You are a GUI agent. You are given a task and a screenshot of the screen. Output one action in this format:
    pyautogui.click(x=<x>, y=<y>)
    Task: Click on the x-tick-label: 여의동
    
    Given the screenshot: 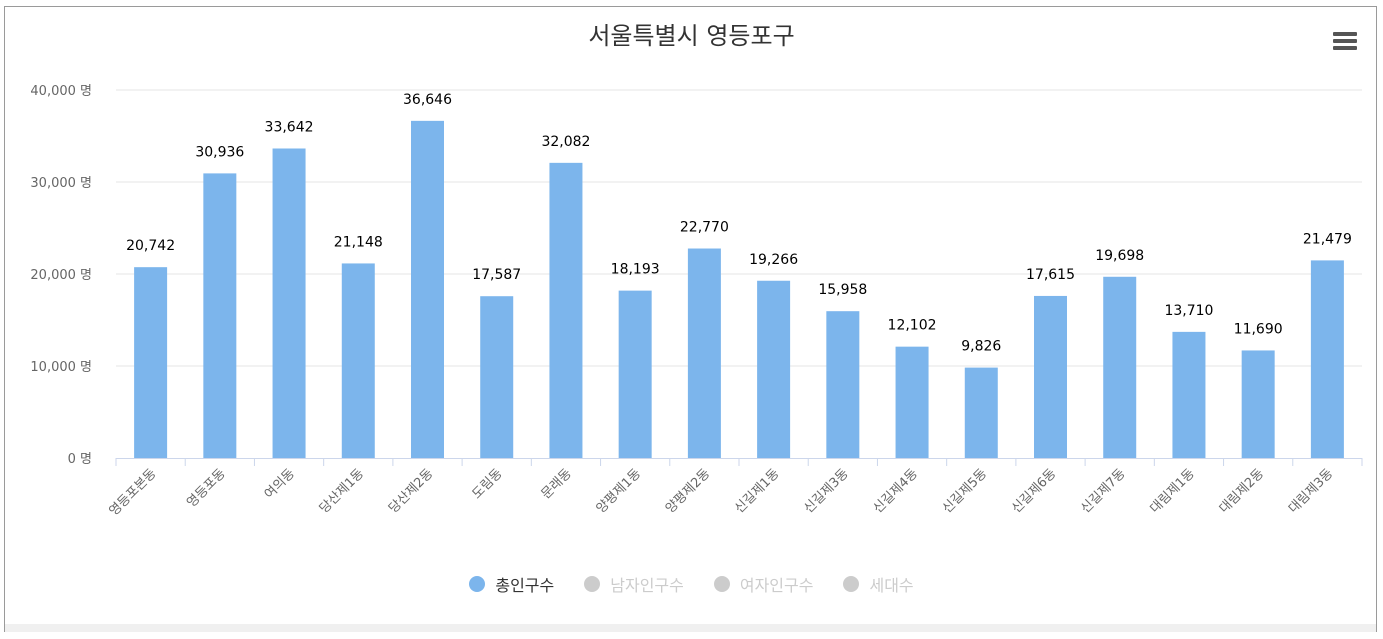 What is the action you would take?
    pyautogui.click(x=280, y=484)
    